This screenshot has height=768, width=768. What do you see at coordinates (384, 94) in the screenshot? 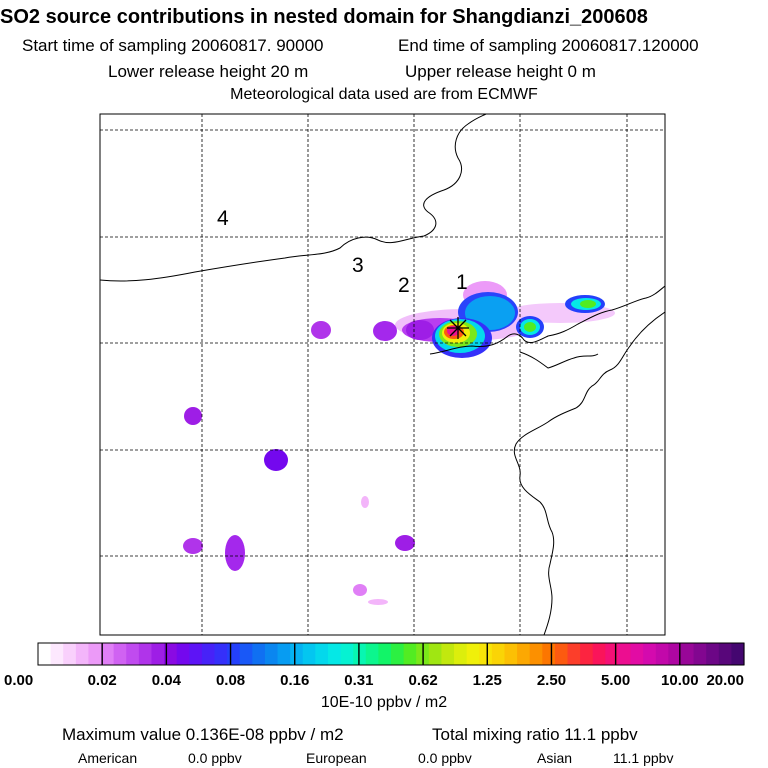
I see `met-data-note: Meteorological data used are from ECMWF` at bounding box center [384, 94].